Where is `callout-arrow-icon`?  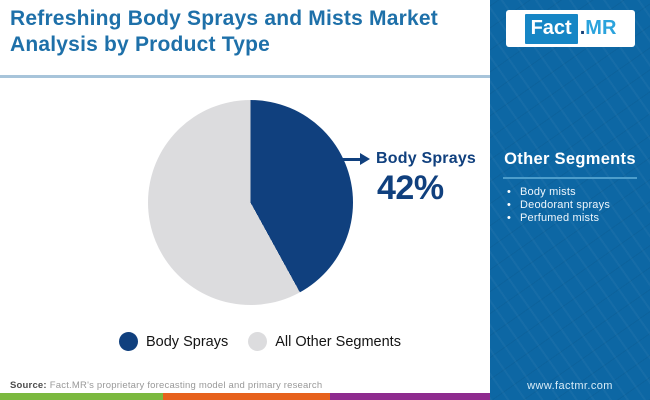 callout-arrow-icon is located at coordinates (351, 159).